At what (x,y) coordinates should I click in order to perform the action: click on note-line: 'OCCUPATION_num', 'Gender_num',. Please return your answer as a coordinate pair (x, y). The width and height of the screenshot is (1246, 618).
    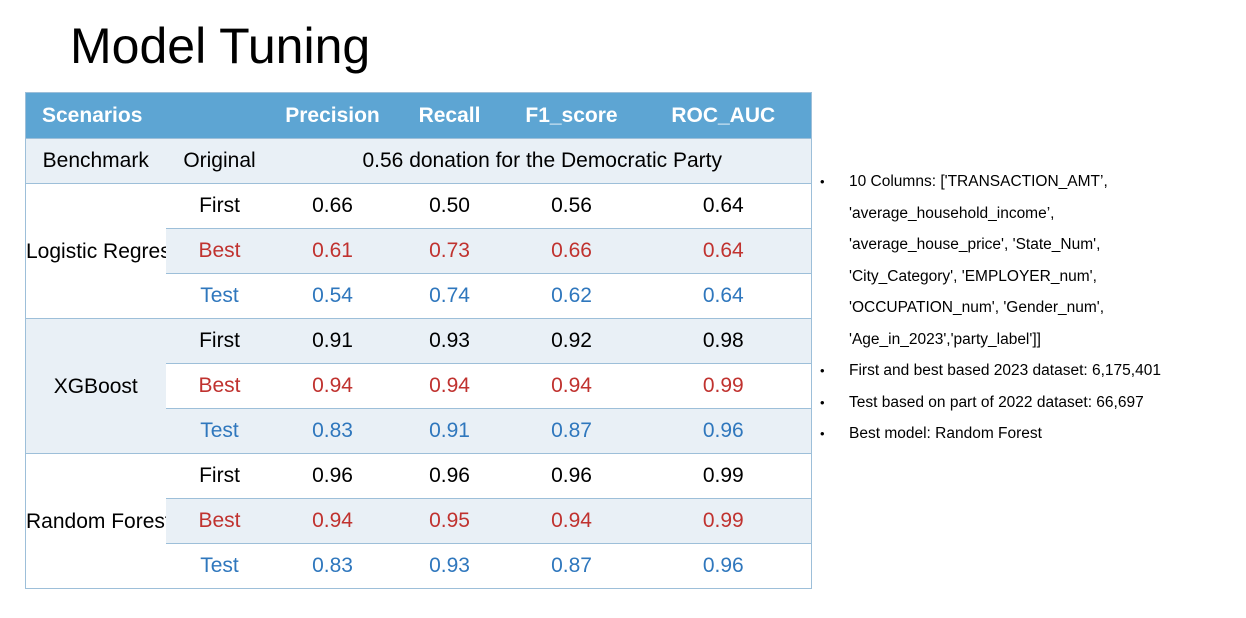
    Looking at the image, I should click on (1030, 308).